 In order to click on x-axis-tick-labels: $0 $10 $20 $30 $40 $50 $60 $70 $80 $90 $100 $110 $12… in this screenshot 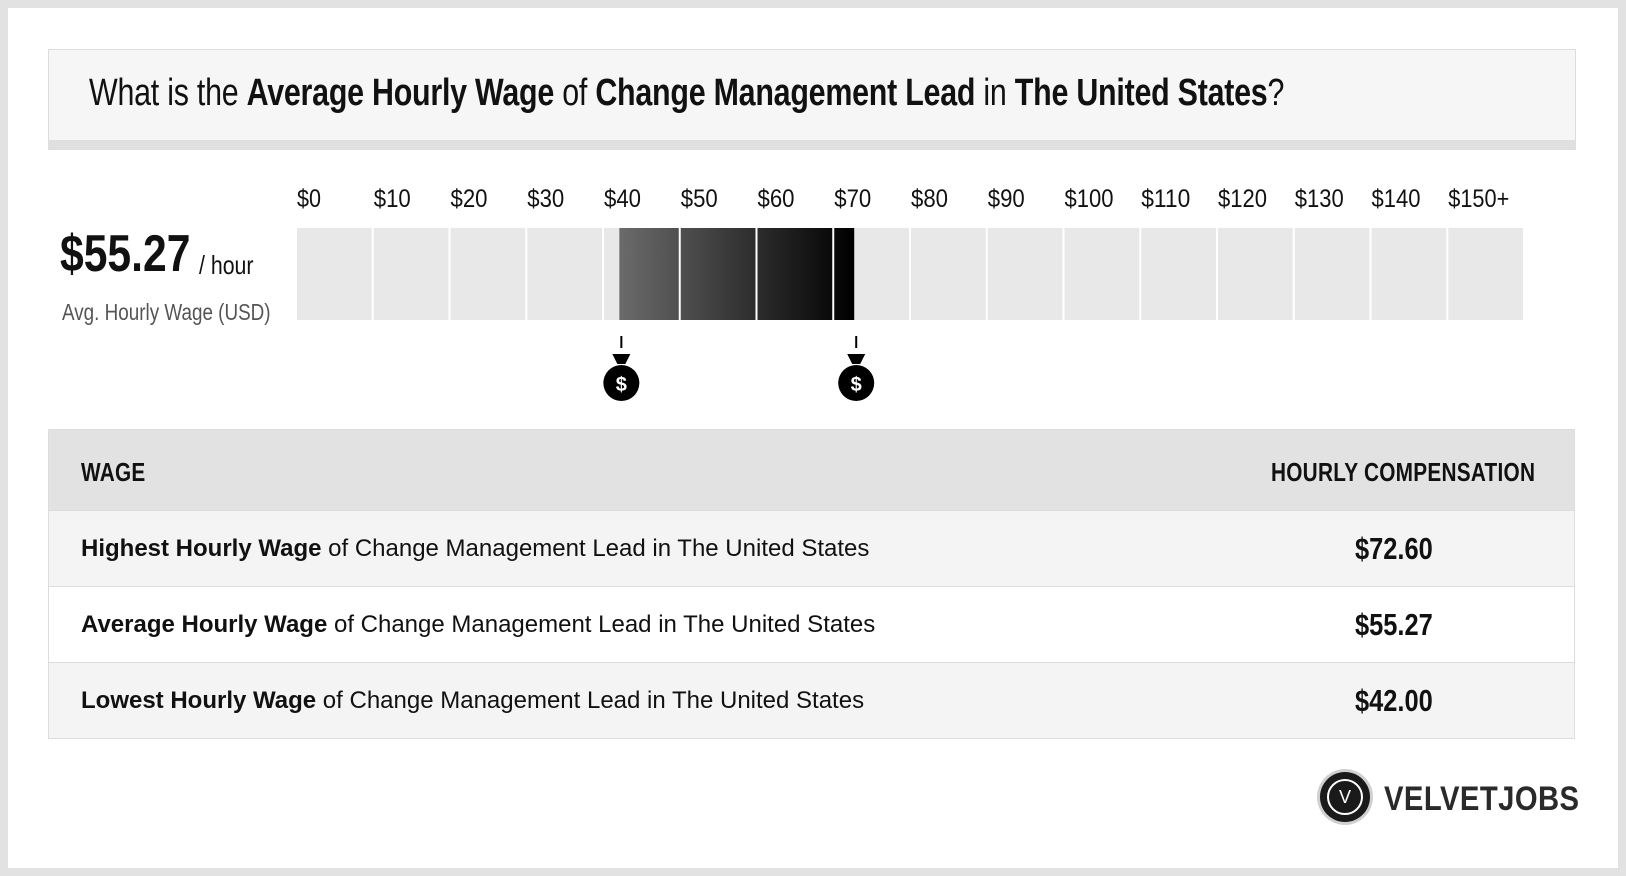, I will do `click(903, 199)`.